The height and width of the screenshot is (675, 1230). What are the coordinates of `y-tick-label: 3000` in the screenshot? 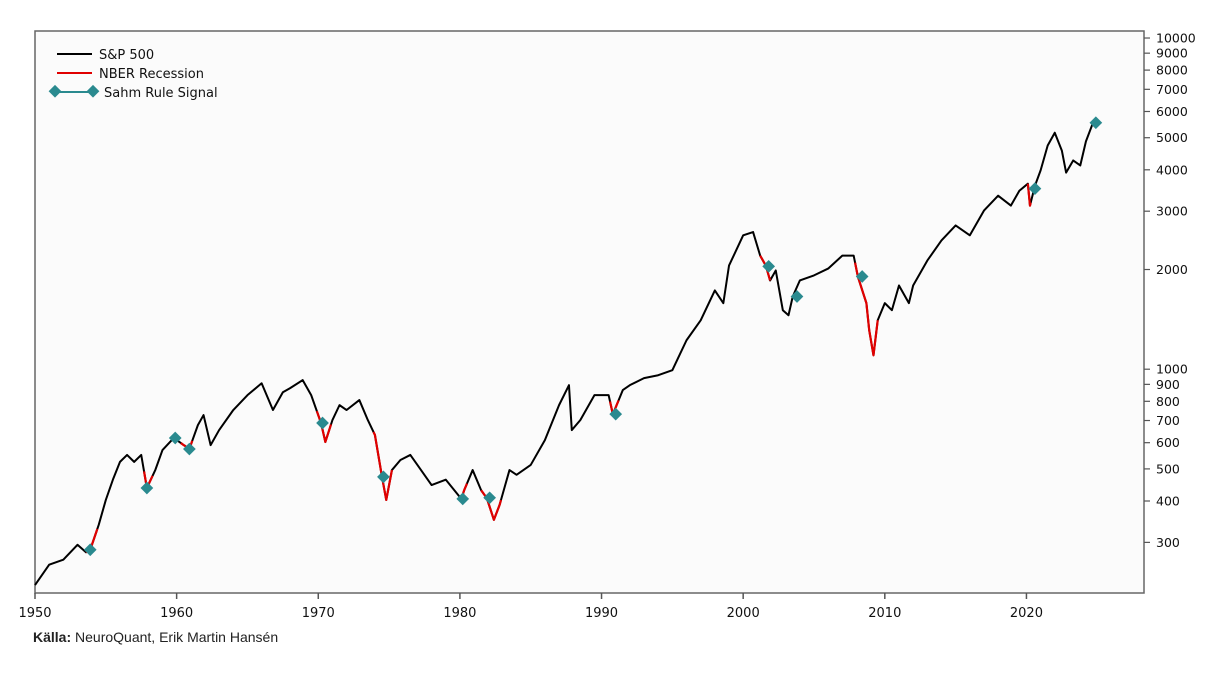 It's located at (1172, 211).